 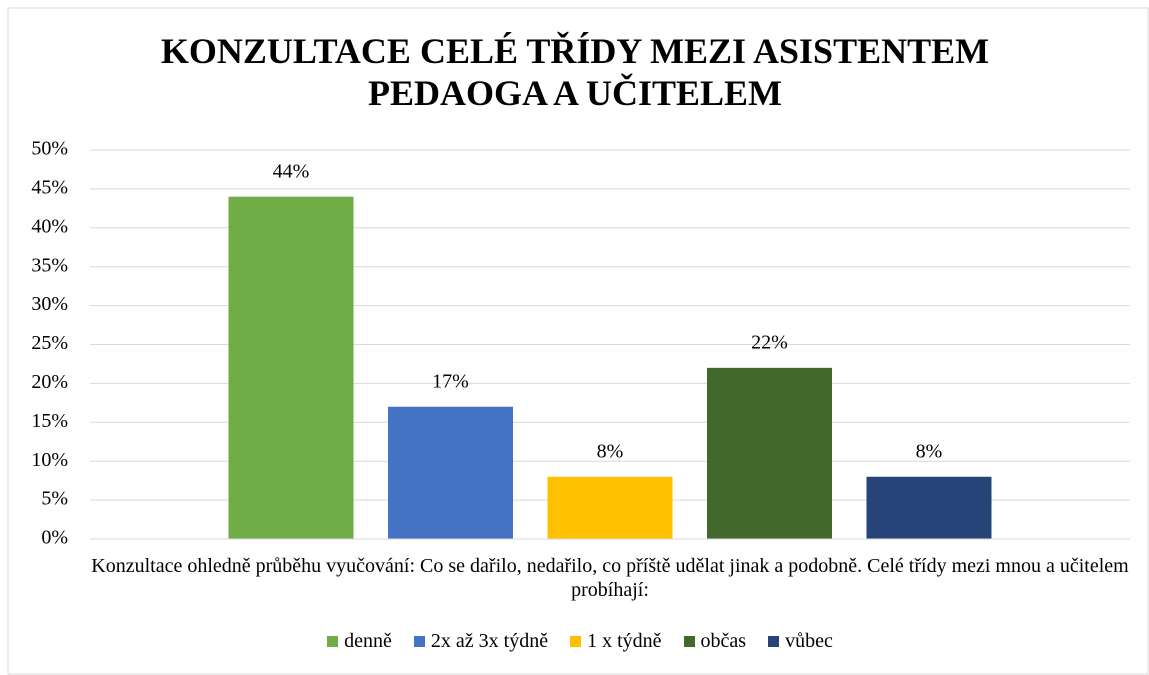 What do you see at coordinates (49, 460) in the screenshot?
I see `y-tick-label: 10%` at bounding box center [49, 460].